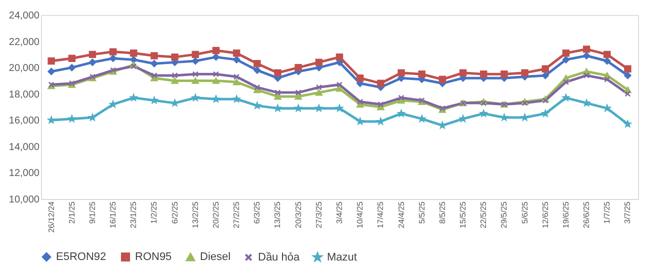 The height and width of the screenshot is (269, 650). What do you see at coordinates (298, 214) in the screenshot?
I see `x-tick-label: 20/3/25` at bounding box center [298, 214].